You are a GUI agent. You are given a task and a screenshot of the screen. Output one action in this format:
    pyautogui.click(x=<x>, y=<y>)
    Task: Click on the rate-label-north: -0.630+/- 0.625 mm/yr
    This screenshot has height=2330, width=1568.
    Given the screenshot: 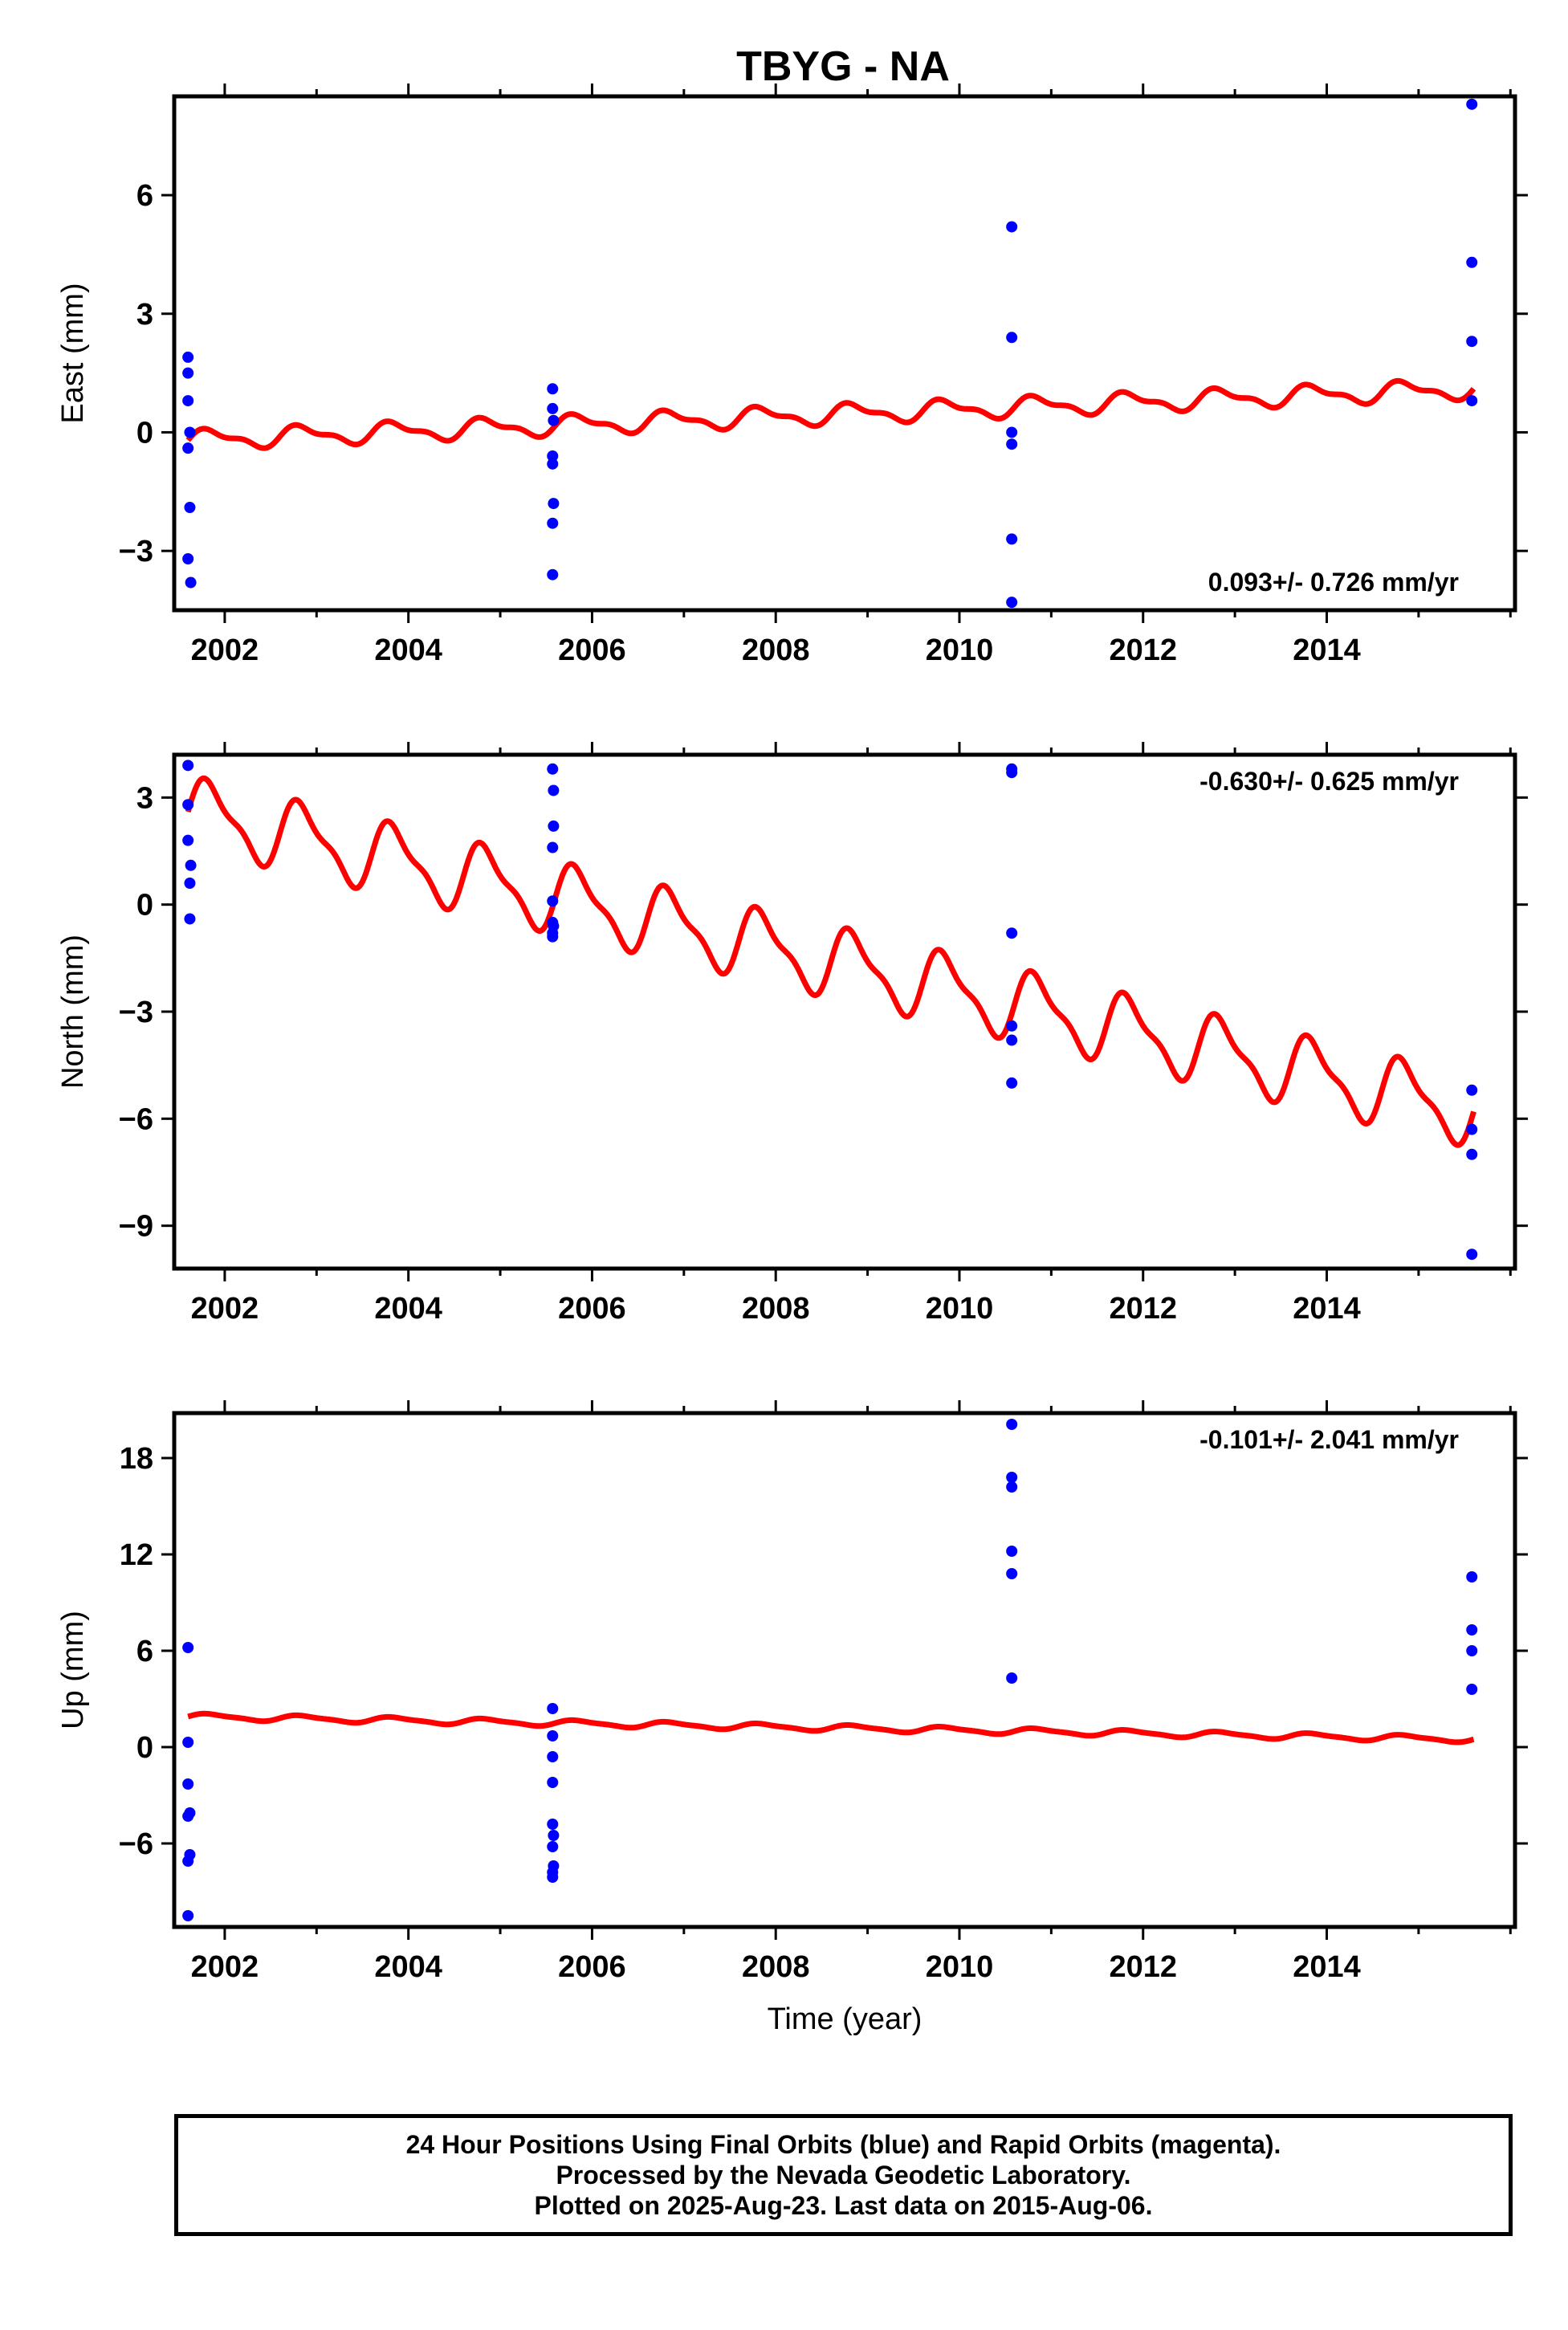 What is the action you would take?
    pyautogui.click(x=1329, y=781)
    